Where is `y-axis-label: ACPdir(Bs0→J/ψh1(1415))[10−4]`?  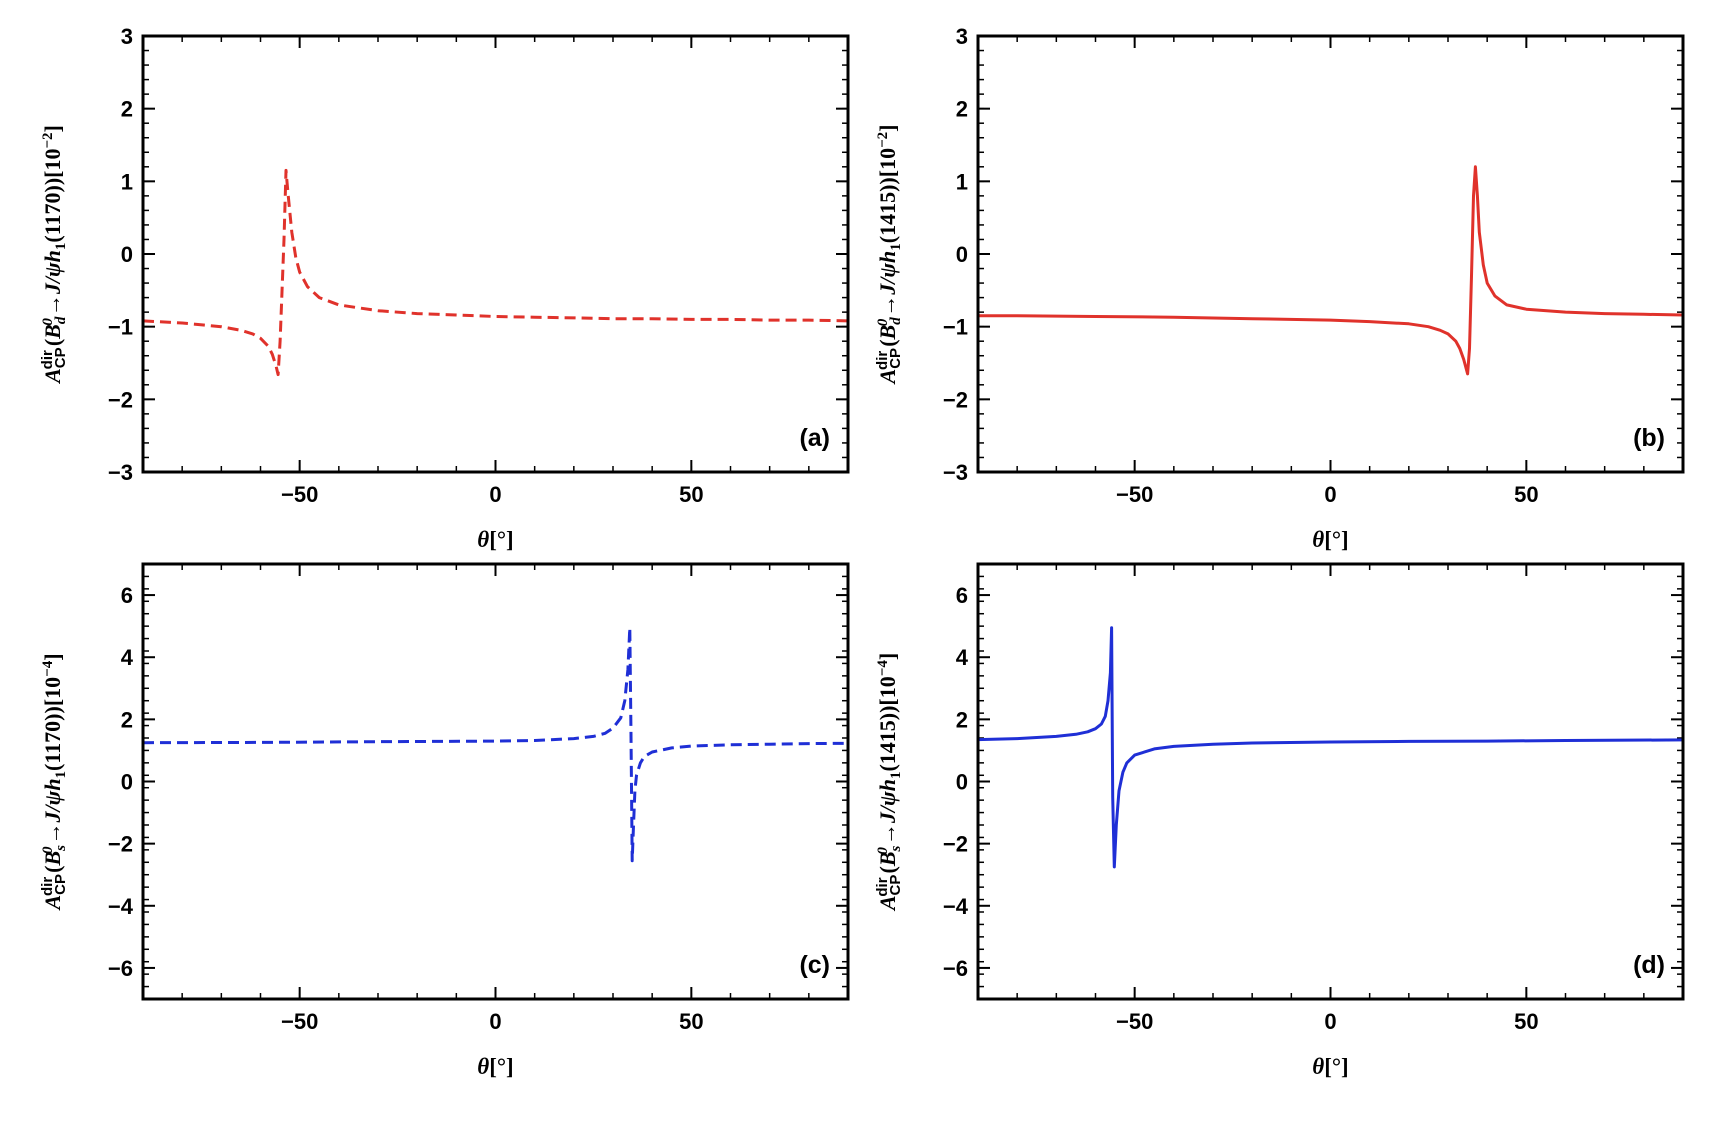
y-axis-label: ACPdir(Bs0→J/ψh1(1415))[10−4] is located at coordinates (889, 782).